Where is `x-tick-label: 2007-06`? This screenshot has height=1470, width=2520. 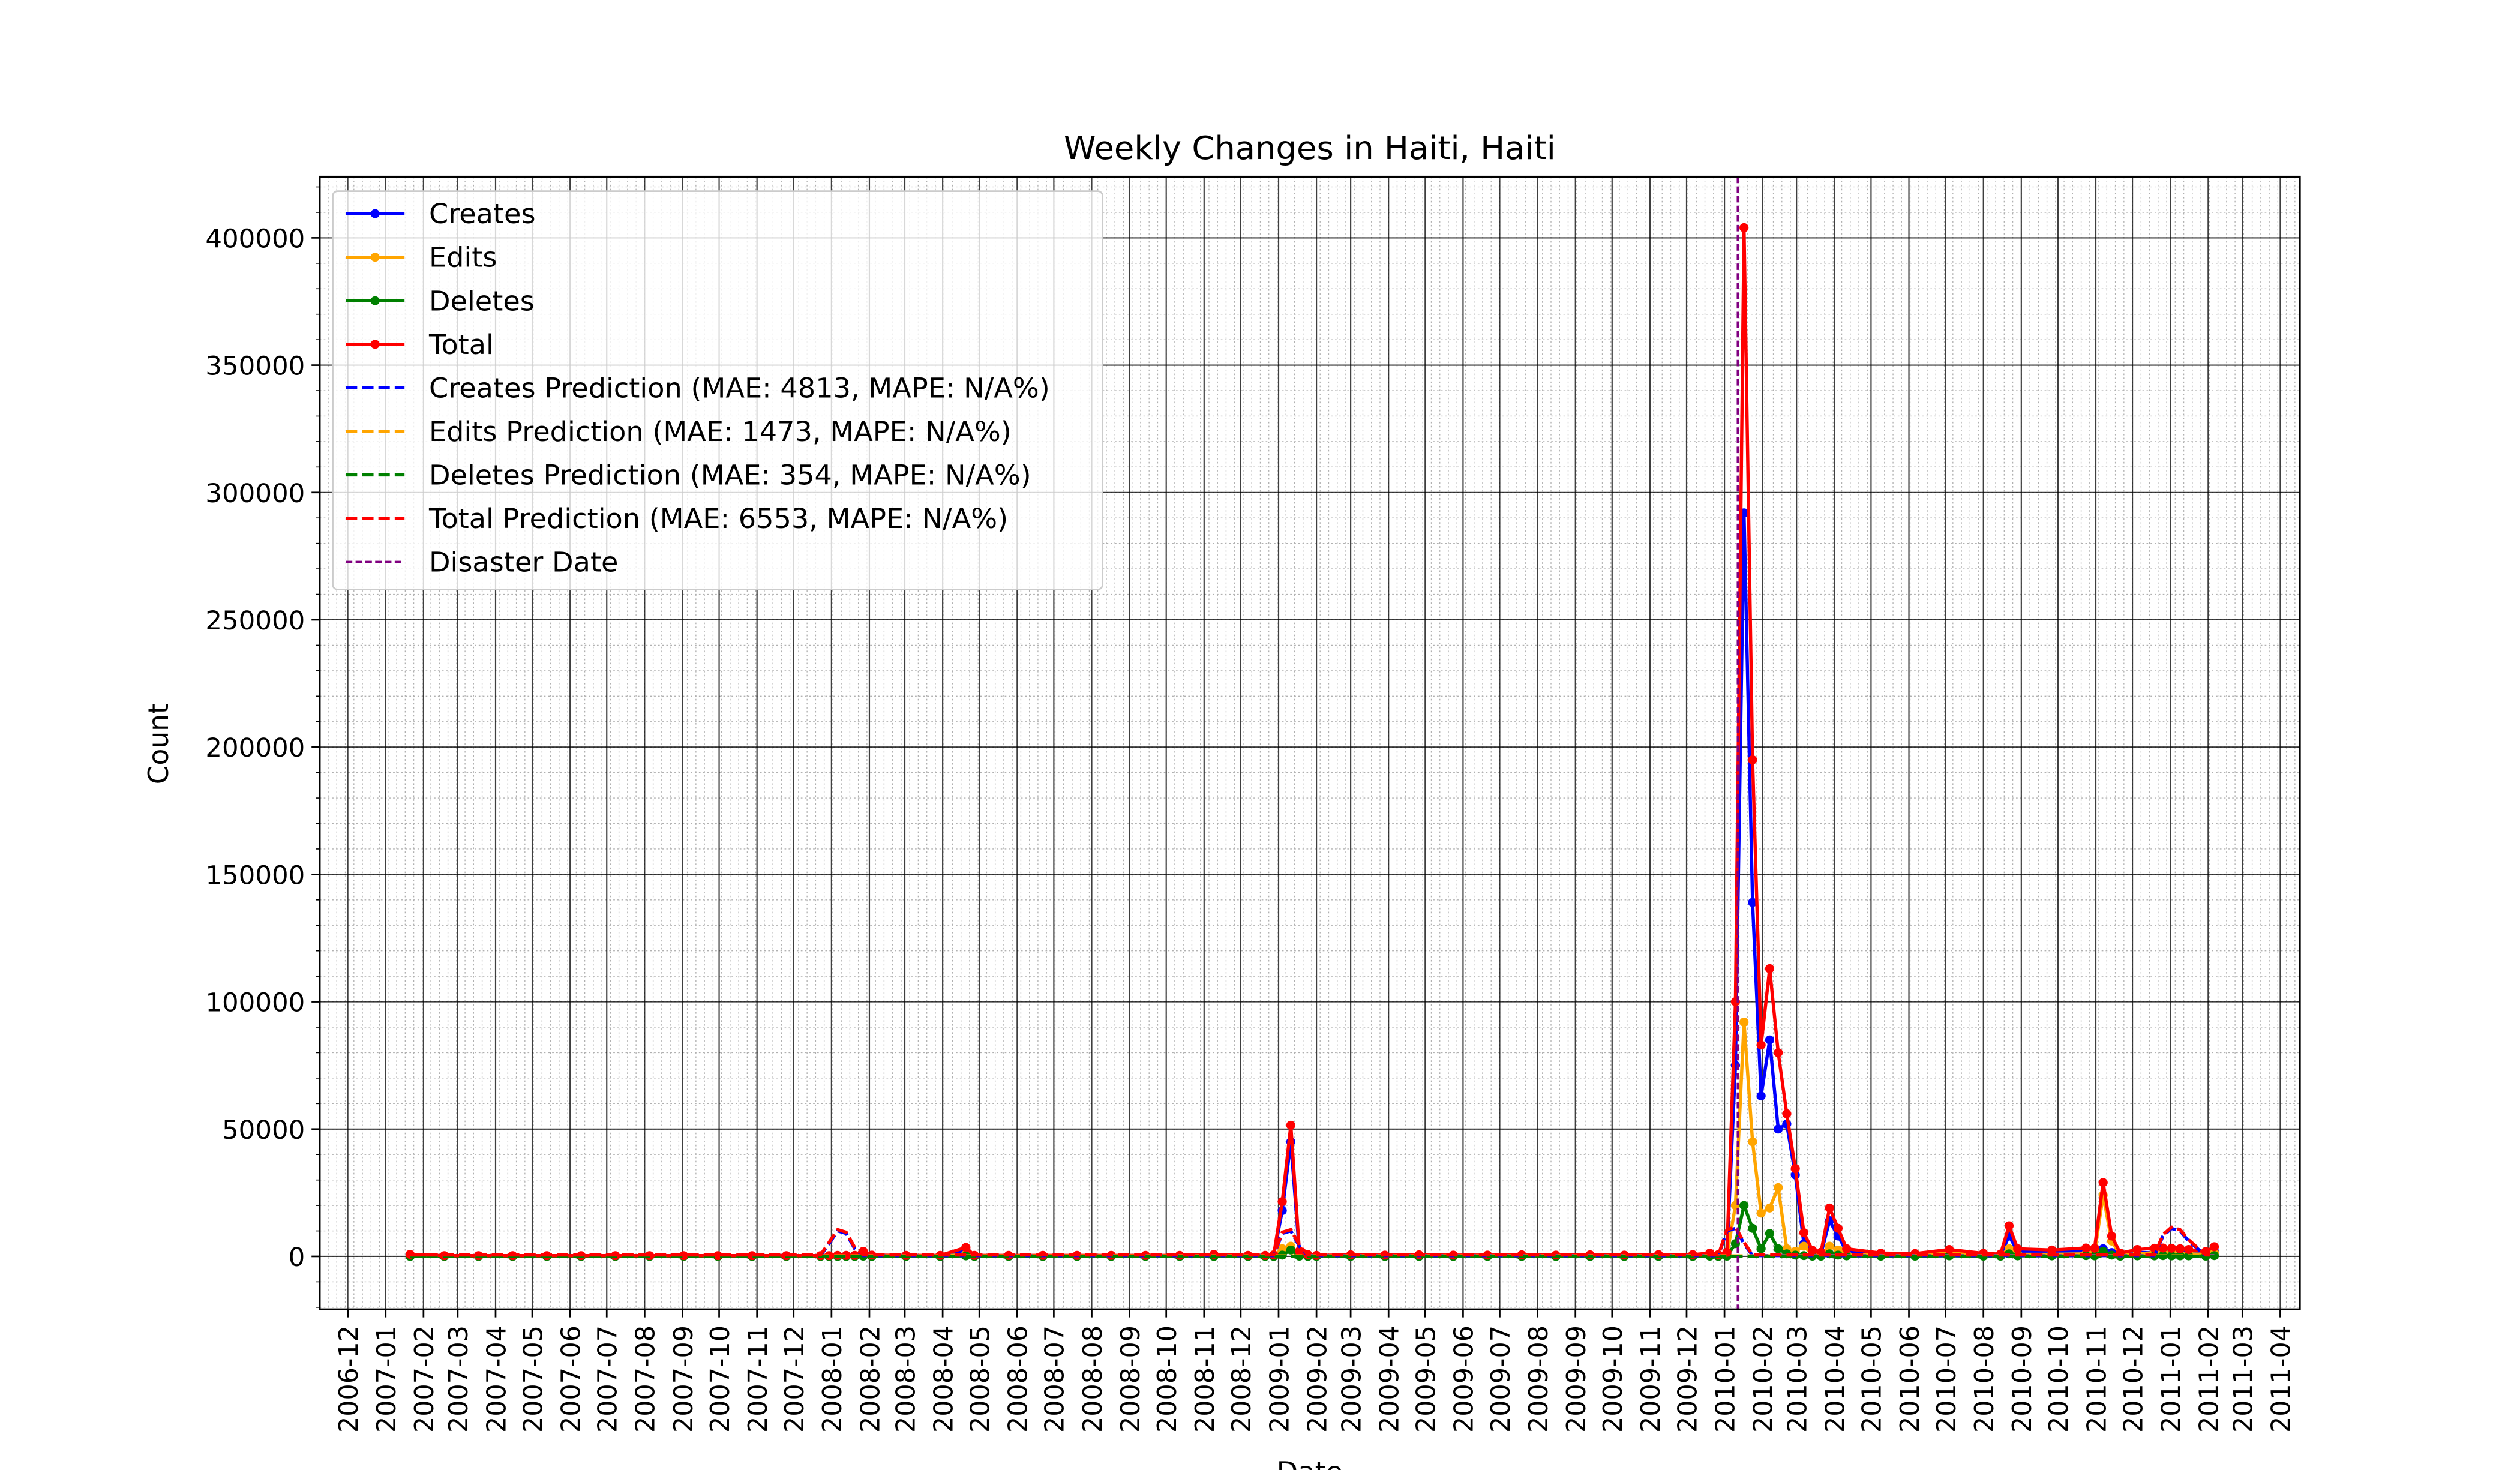 x-tick-label: 2007-06 is located at coordinates (571, 1379).